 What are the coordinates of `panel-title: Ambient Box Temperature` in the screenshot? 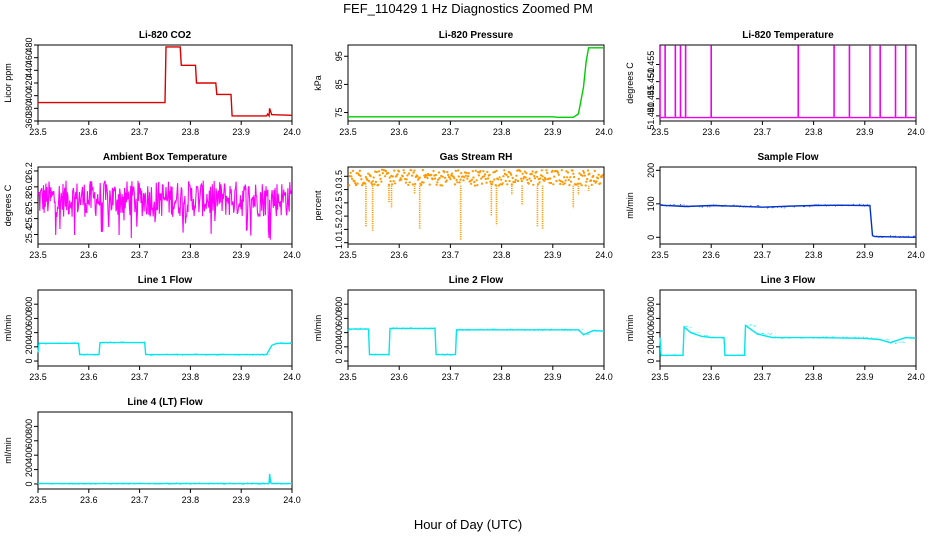 It's located at (165, 157).